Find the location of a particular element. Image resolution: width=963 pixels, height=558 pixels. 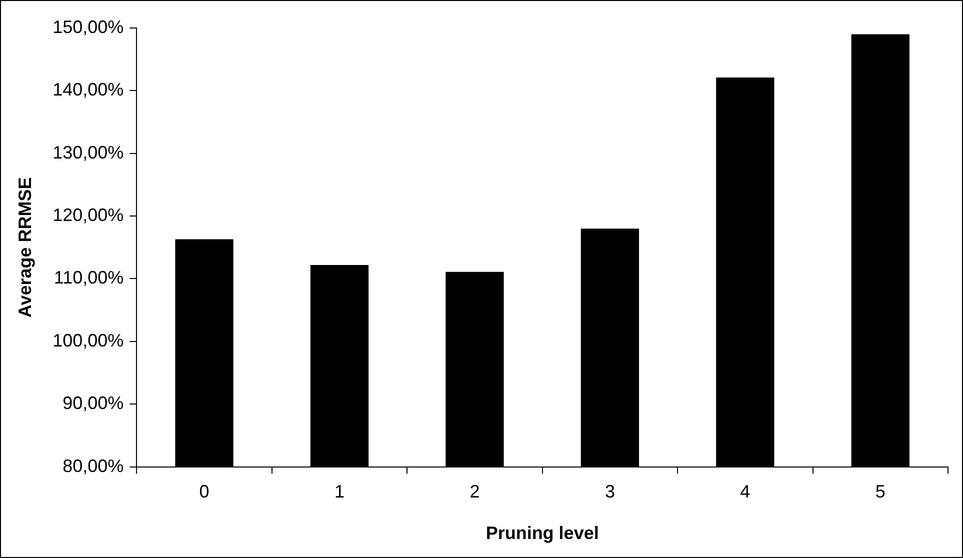

x-tick-label: 2 is located at coordinates (475, 492).